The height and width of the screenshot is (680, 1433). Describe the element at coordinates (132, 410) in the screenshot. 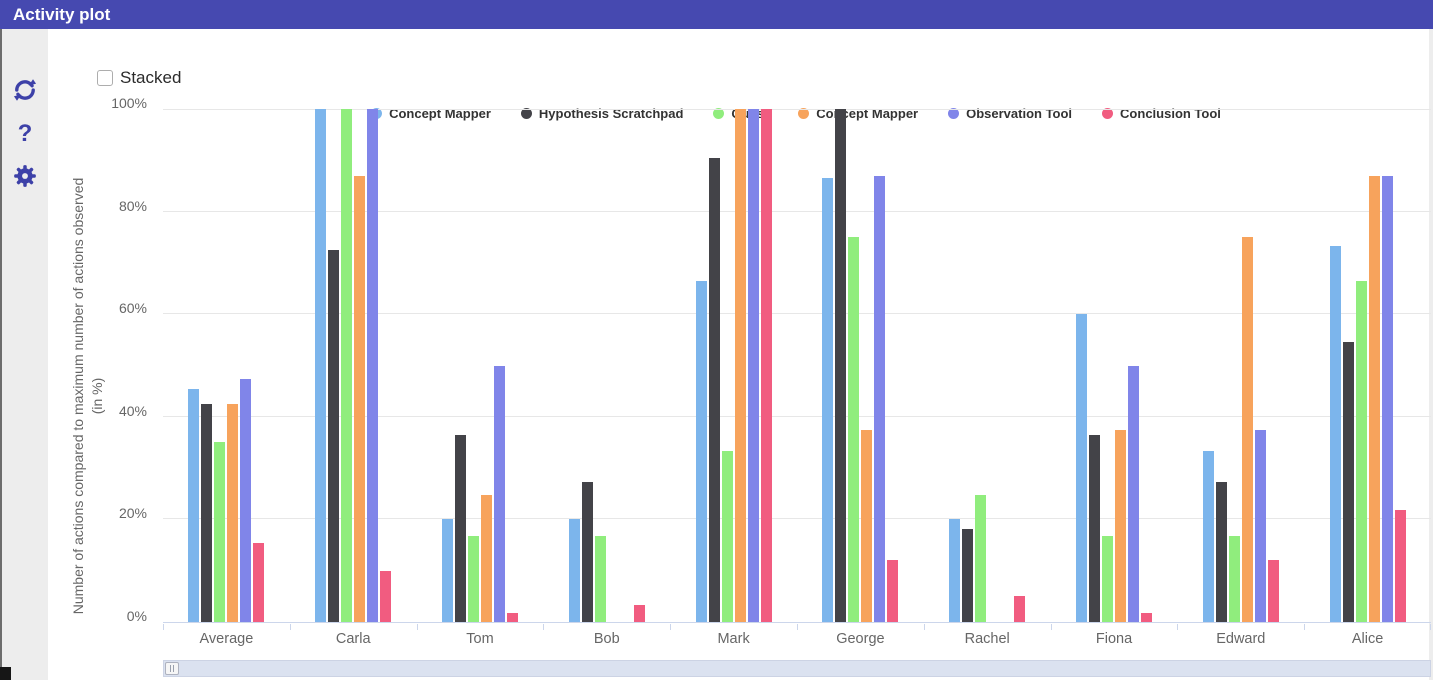

I see `y-tick-label: 40%` at that location.